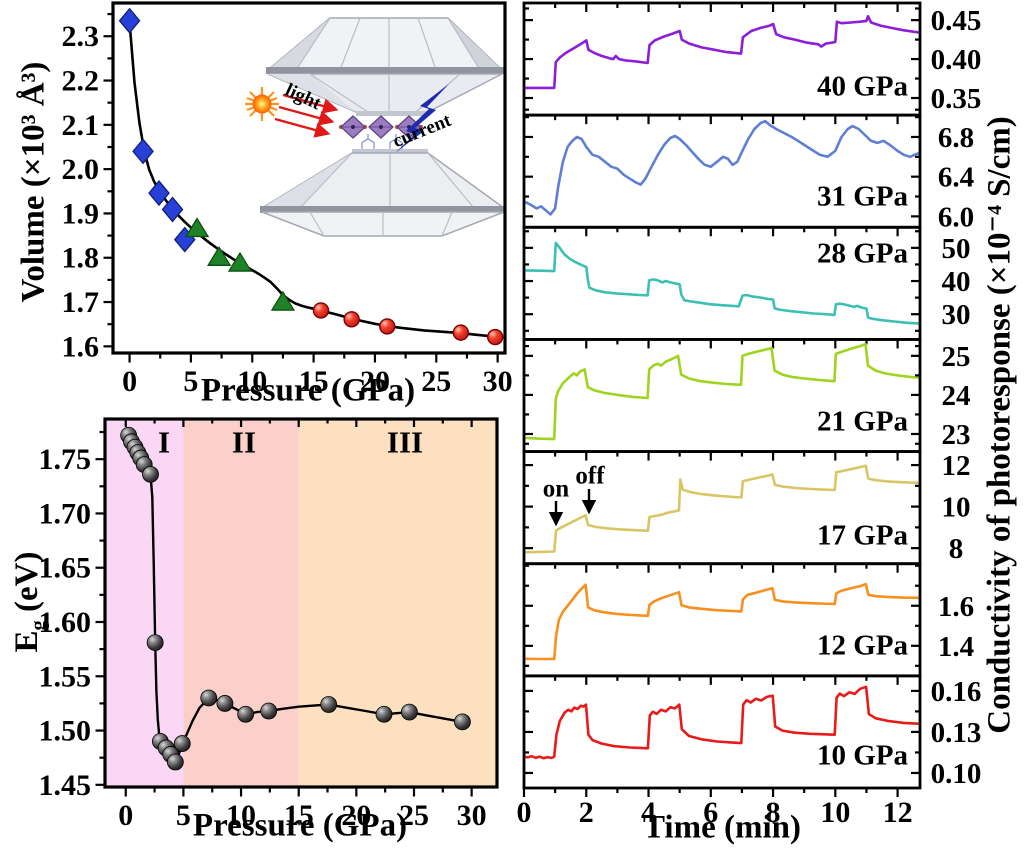 The height and width of the screenshot is (851, 1024). I want to click on light-arrows, so click(306, 115).